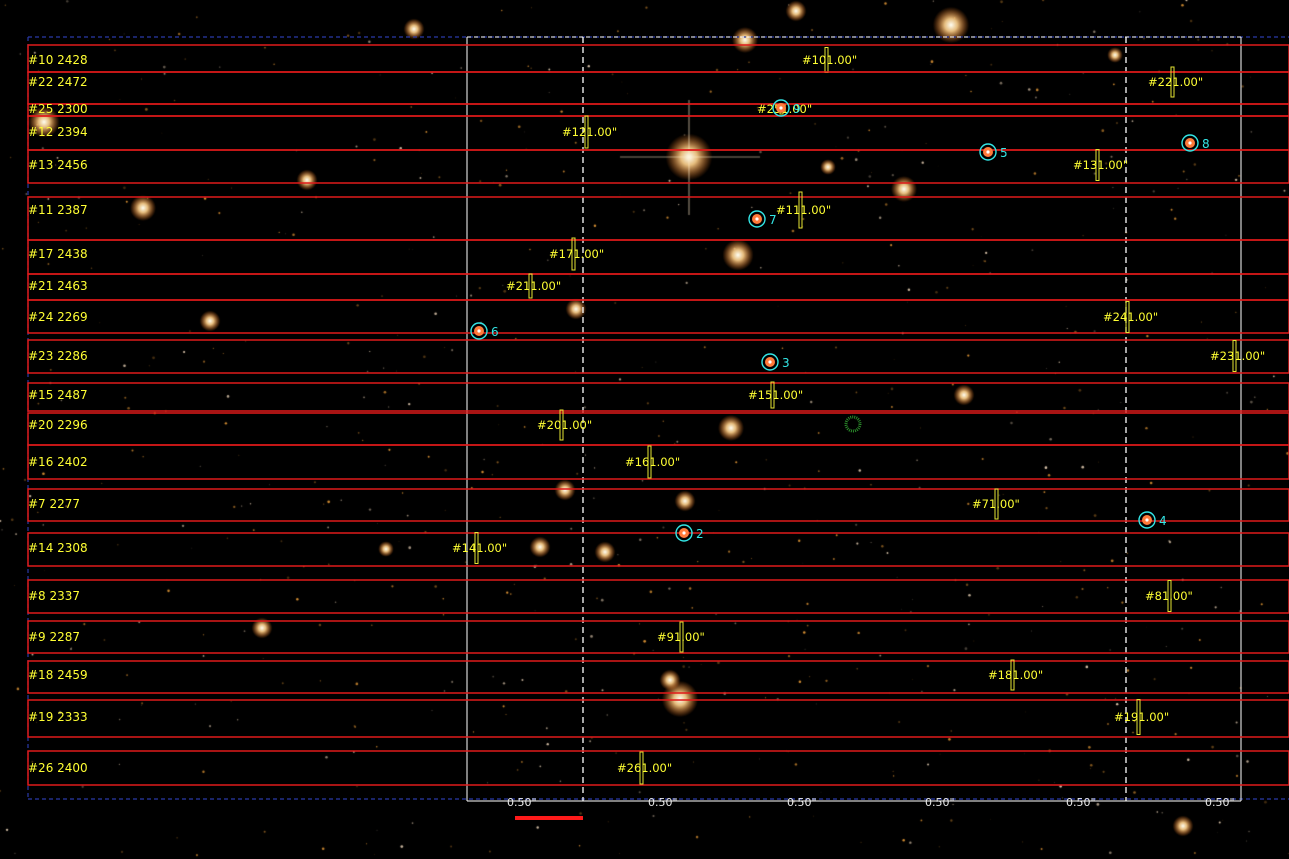 This screenshot has height=859, width=1289. Describe the element at coordinates (495, 332) in the screenshot. I see `target-number: 6` at that location.